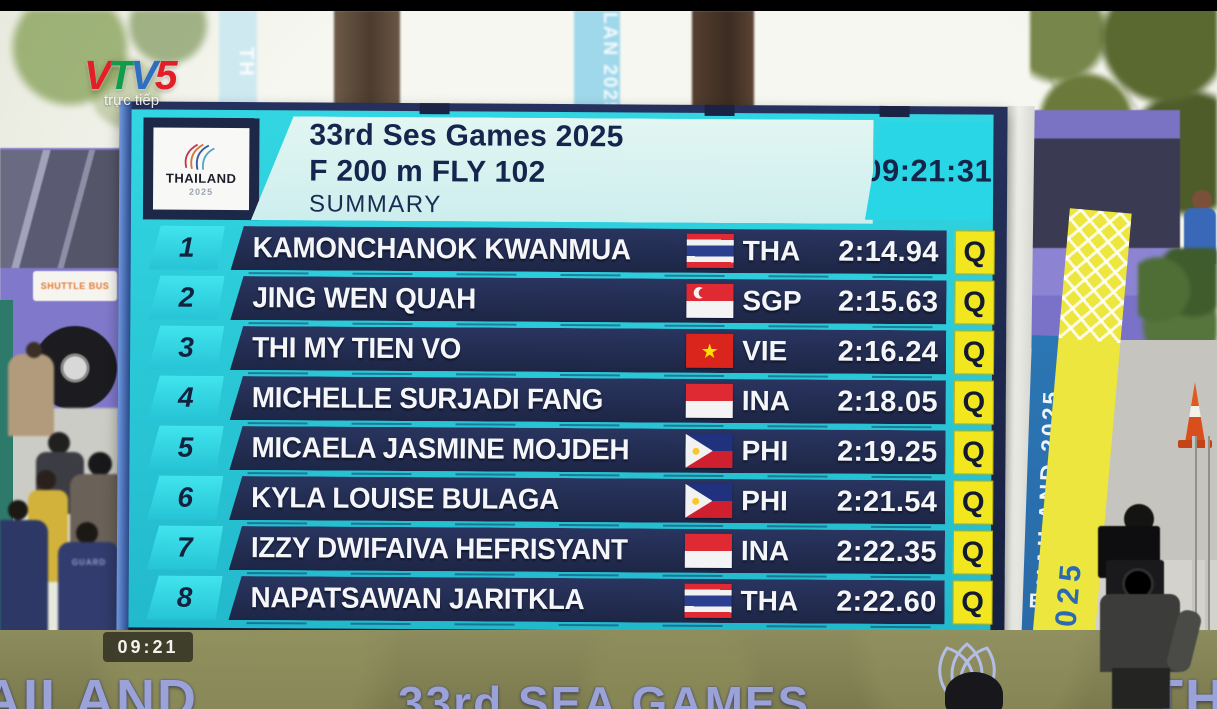 The width and height of the screenshot is (1217, 709). What do you see at coordinates (1204, 534) in the screenshot?
I see `metal-fence` at bounding box center [1204, 534].